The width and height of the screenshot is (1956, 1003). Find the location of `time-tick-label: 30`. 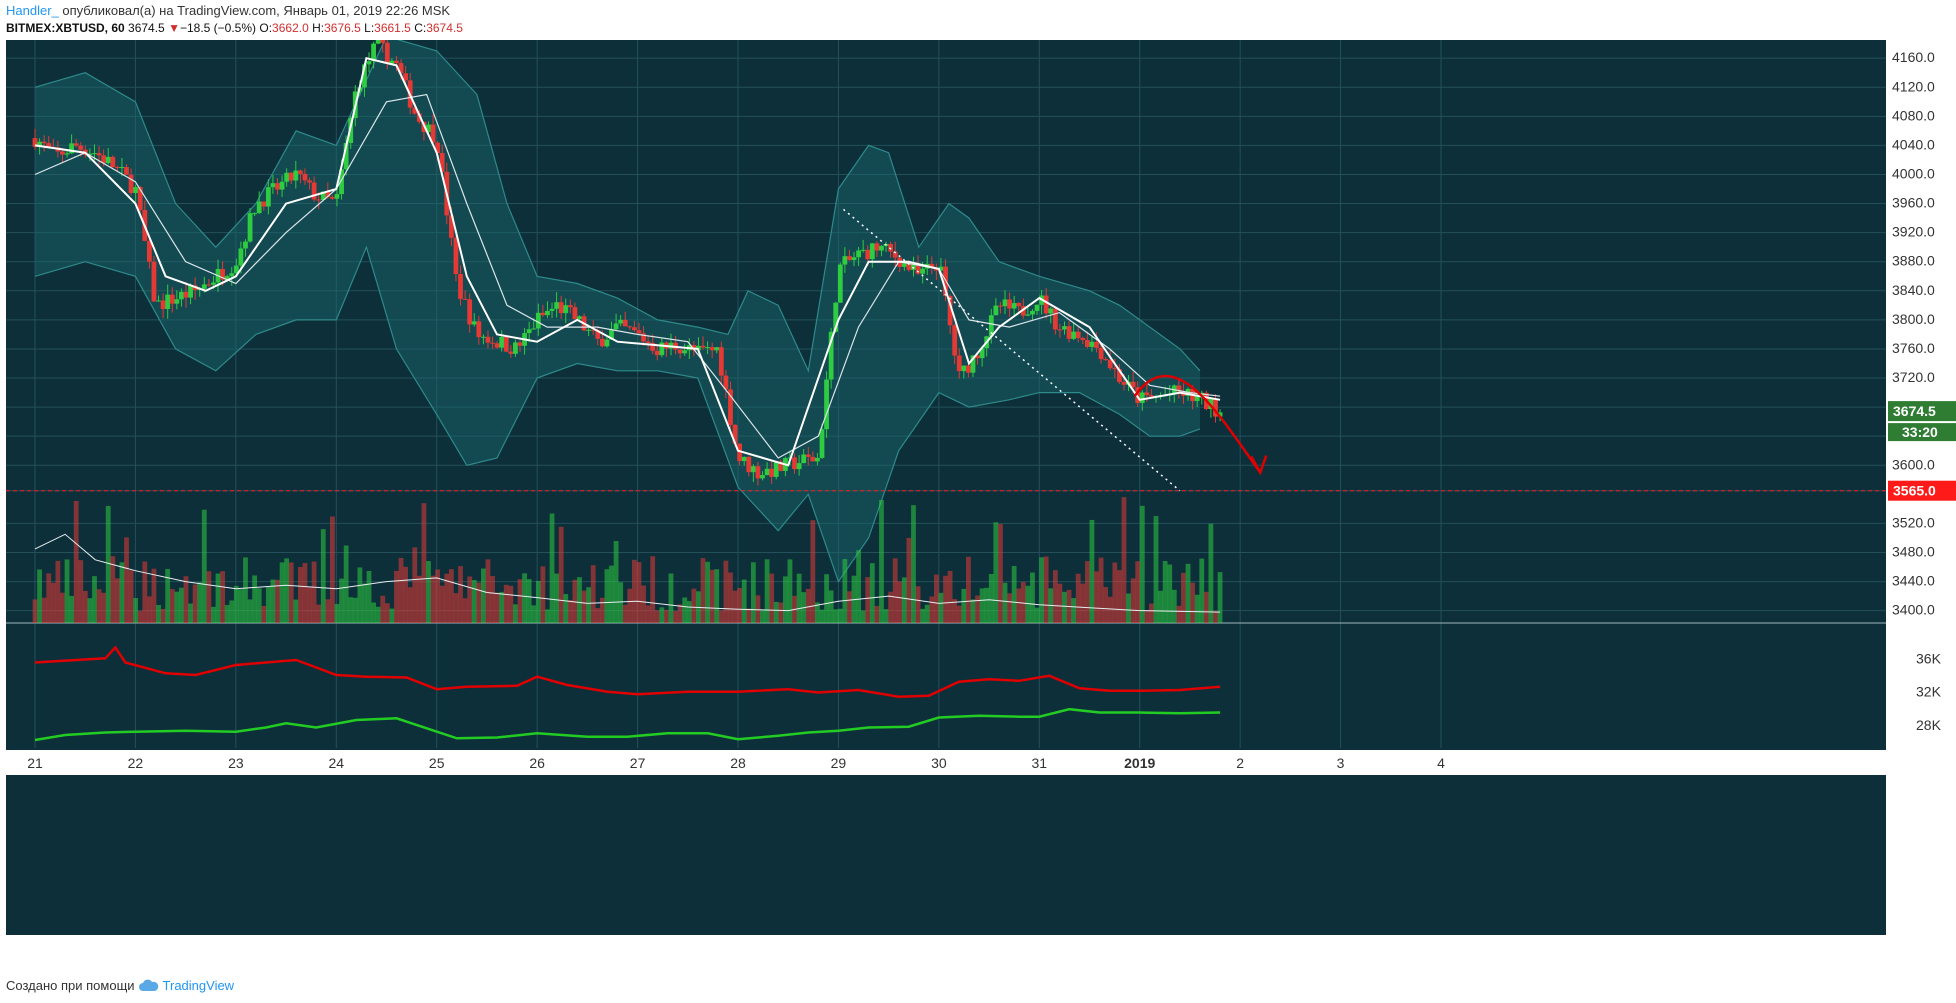

time-tick-label: 30 is located at coordinates (939, 763).